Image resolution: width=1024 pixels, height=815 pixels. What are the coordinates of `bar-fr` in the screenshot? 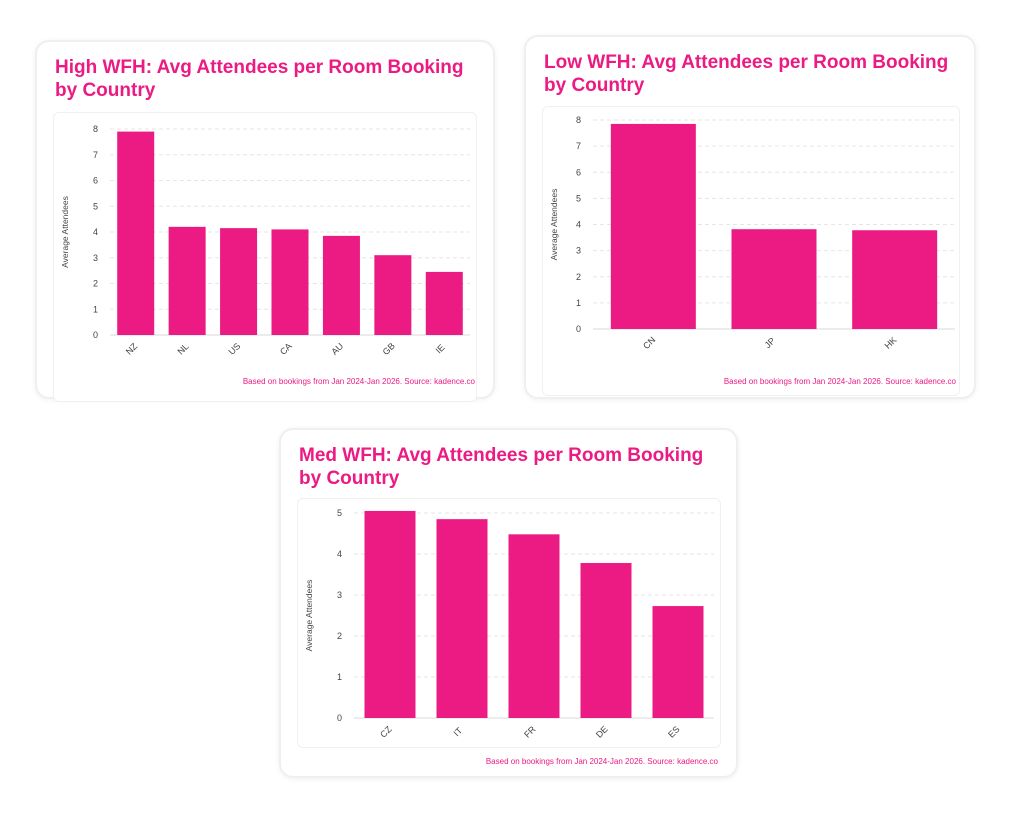 It's located at (534, 626).